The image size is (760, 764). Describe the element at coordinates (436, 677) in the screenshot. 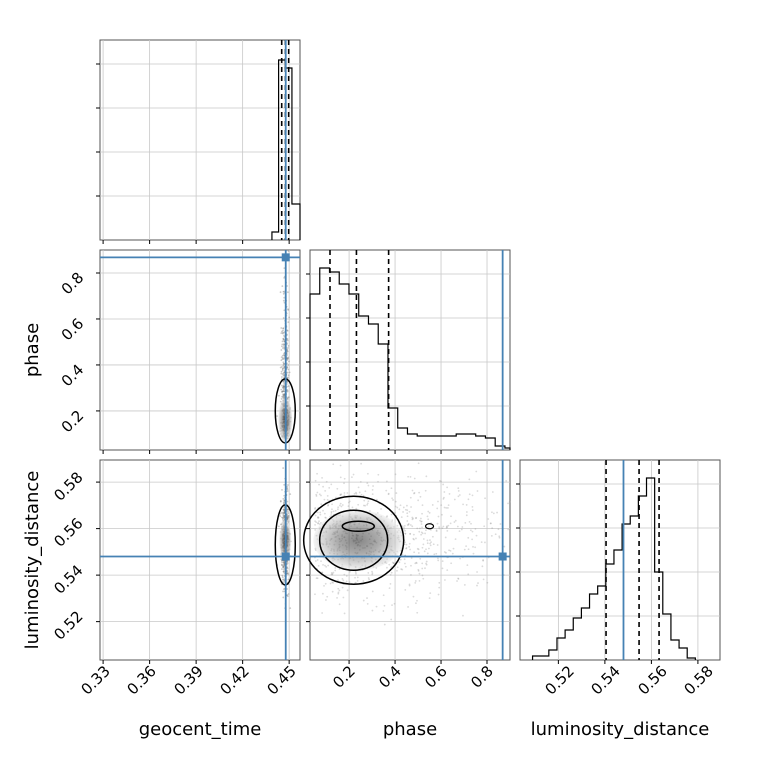

I see `tick-label: 0.6` at that location.